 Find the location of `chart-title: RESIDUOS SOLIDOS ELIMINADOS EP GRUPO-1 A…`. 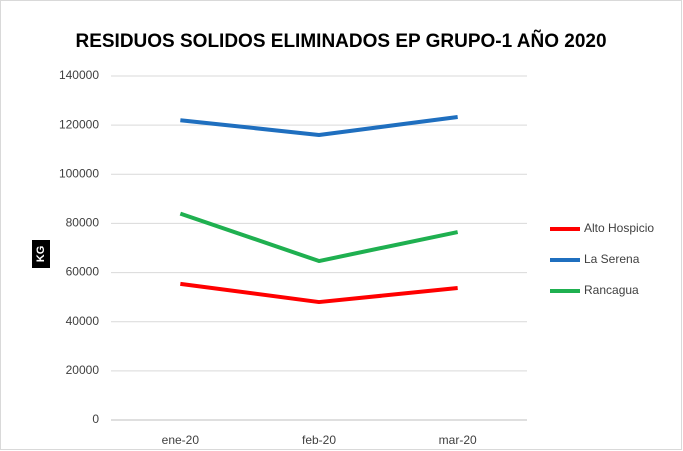

chart-title: RESIDUOS SOLIDOS ELIMINADOS EP GRUPO-1 A… is located at coordinates (340, 41).